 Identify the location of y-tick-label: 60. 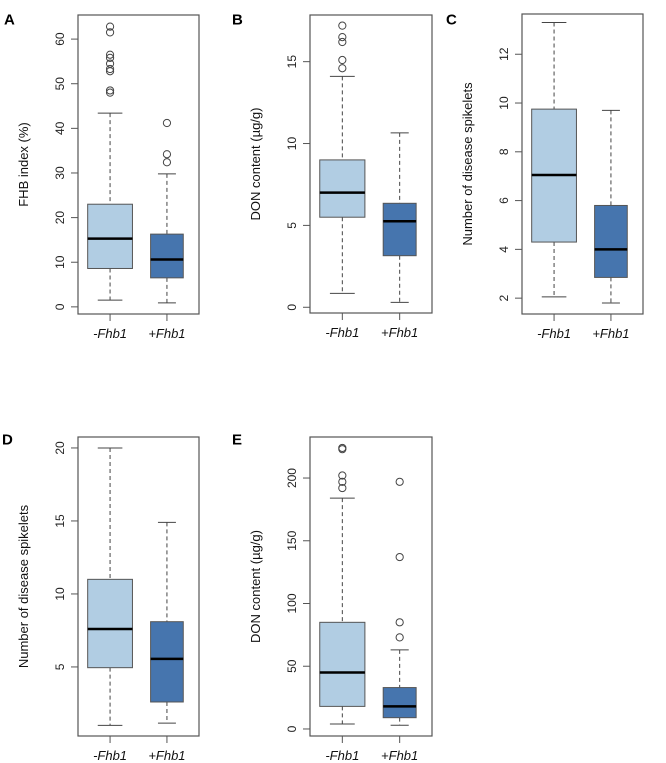
(60, 39).